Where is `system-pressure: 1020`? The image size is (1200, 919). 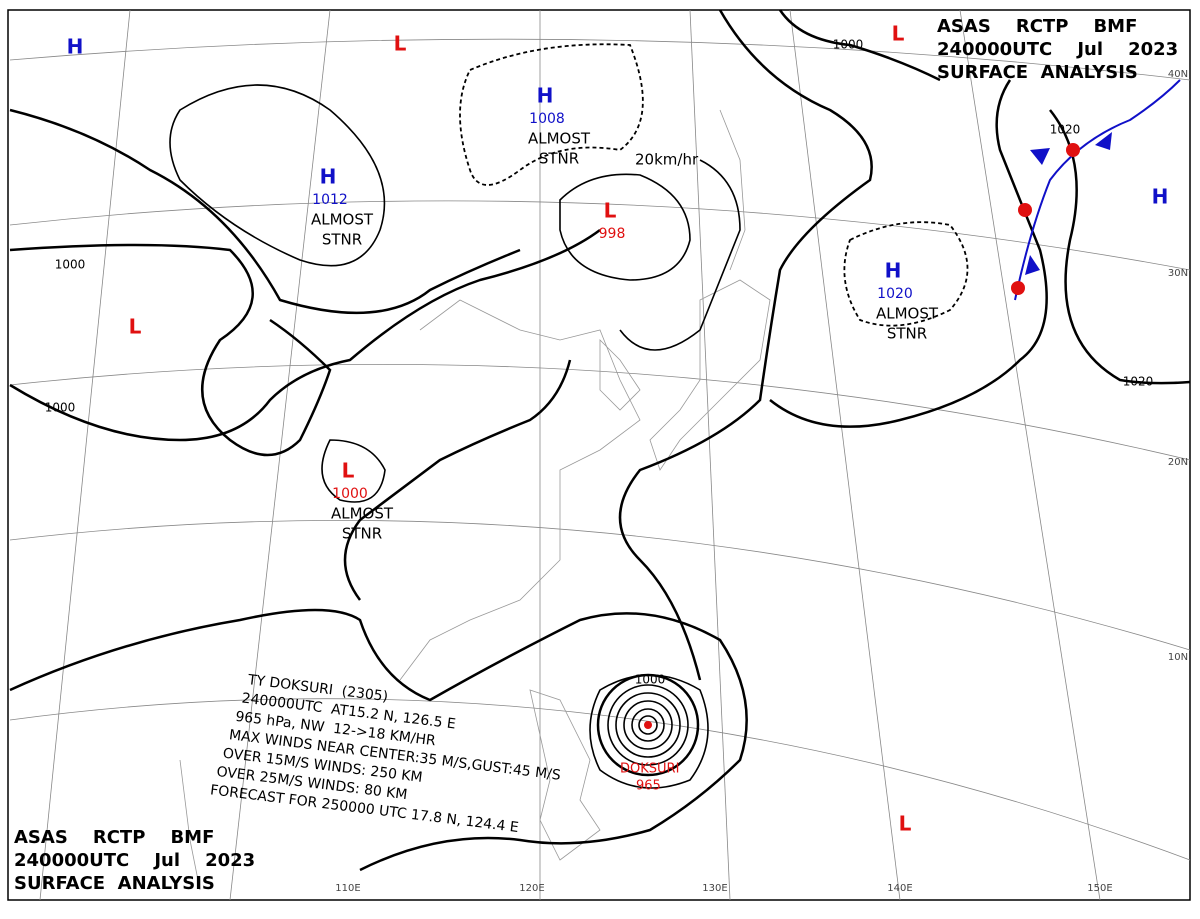 system-pressure: 1020 is located at coordinates (895, 294).